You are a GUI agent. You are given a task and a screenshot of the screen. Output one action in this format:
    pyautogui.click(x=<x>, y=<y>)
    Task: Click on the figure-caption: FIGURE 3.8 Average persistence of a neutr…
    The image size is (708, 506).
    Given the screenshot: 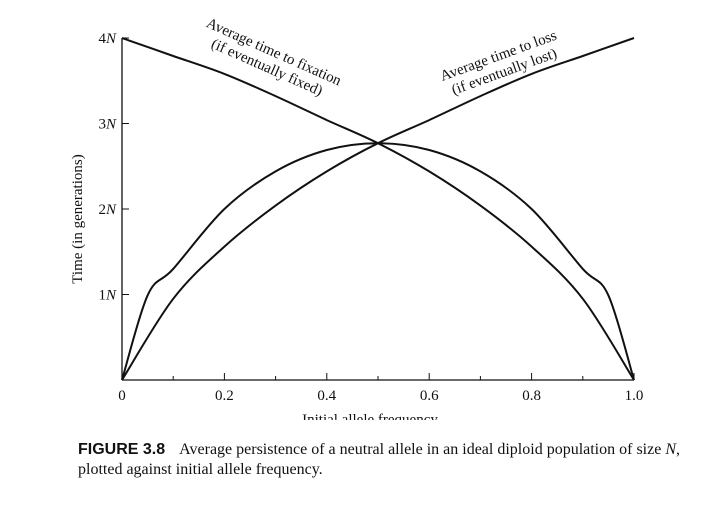 What is the action you would take?
    pyautogui.click(x=383, y=460)
    